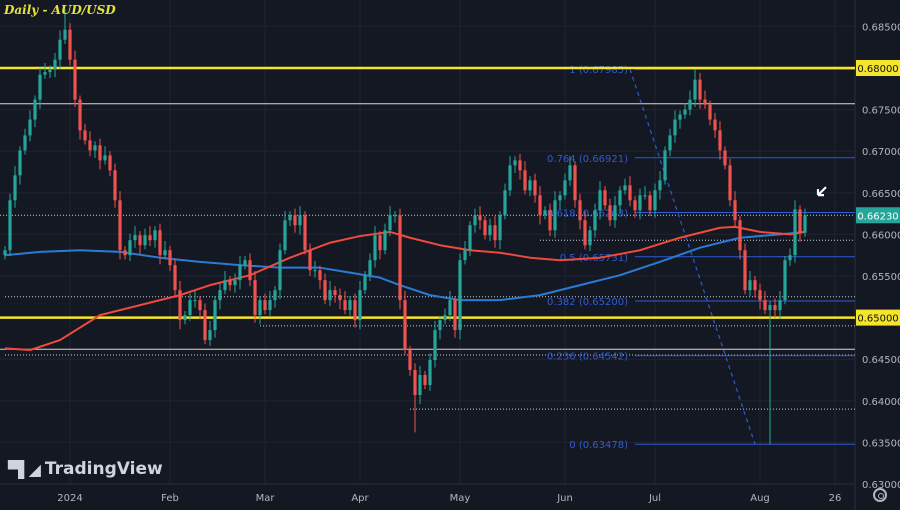  I want to click on tradingview-logo: ▀▌◢ TradingView, so click(85, 469).